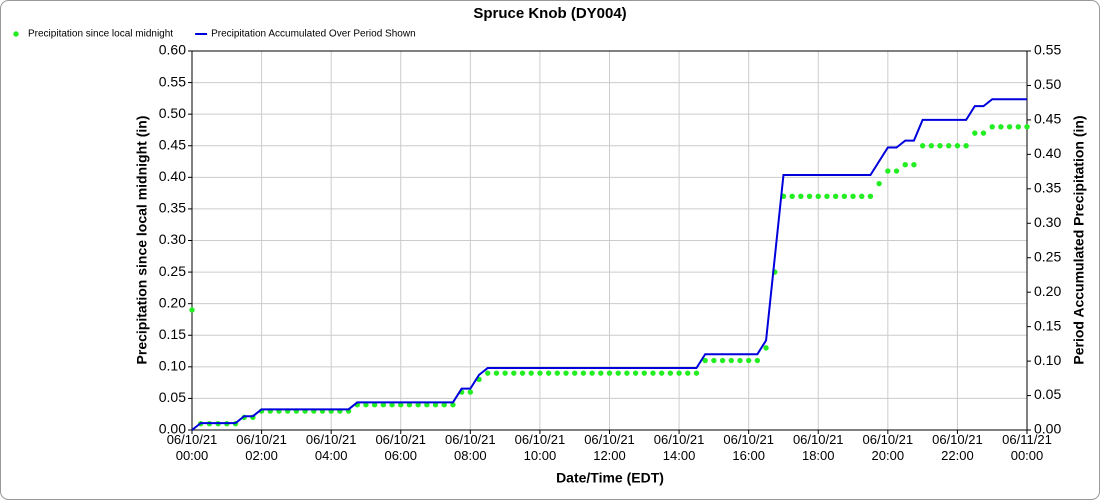 Image resolution: width=1100 pixels, height=500 pixels. I want to click on y2-tick-label: 0.40, so click(1047, 153).